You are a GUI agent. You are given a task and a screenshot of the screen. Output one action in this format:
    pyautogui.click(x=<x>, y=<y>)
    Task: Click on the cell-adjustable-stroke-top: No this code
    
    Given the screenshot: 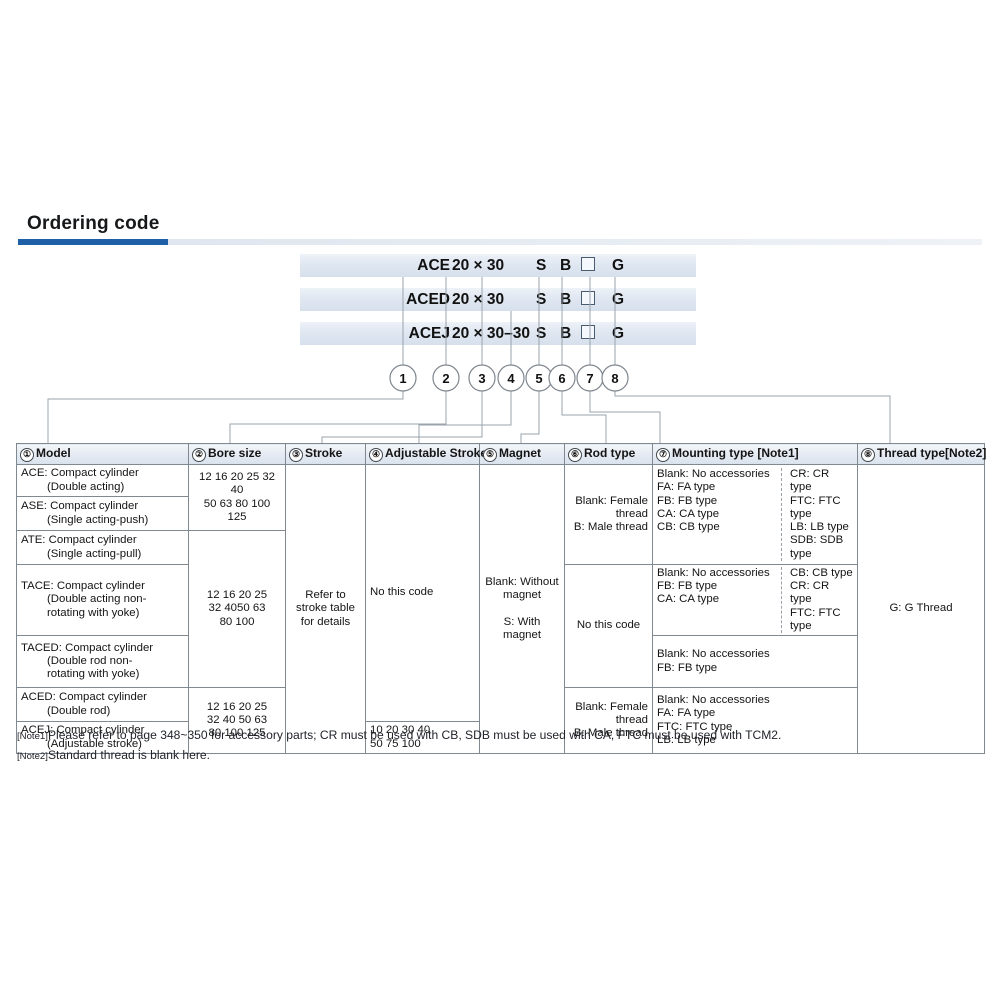 What is the action you would take?
    pyautogui.click(x=422, y=593)
    